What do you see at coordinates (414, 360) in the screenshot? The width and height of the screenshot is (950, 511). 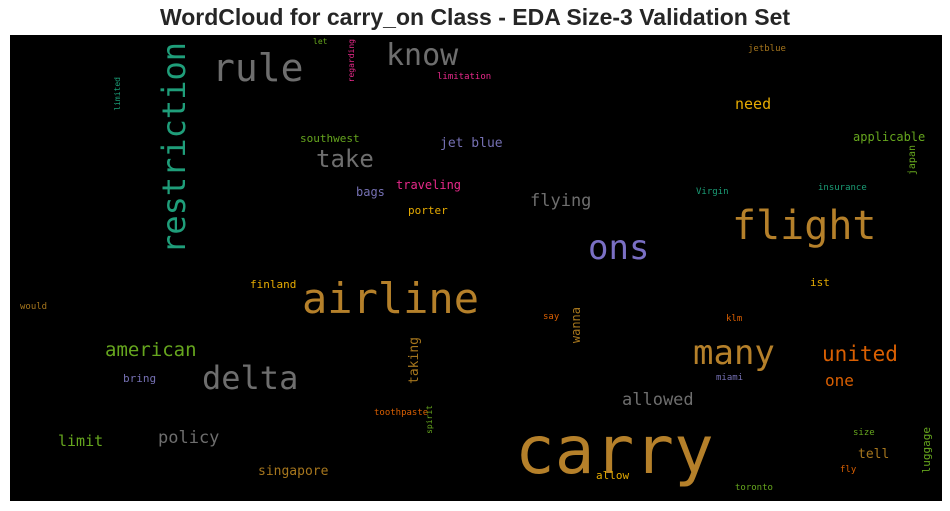 I see `word-taking: taking` at bounding box center [414, 360].